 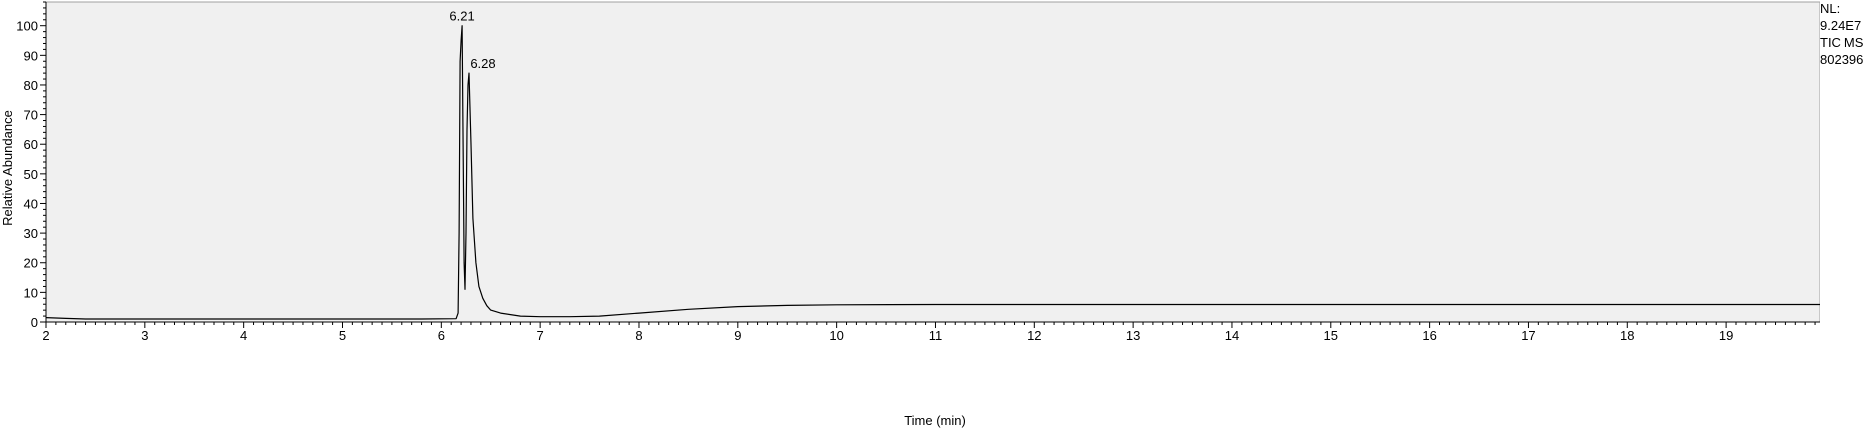 I want to click on x-axis-label: Time (min), so click(x=935, y=420).